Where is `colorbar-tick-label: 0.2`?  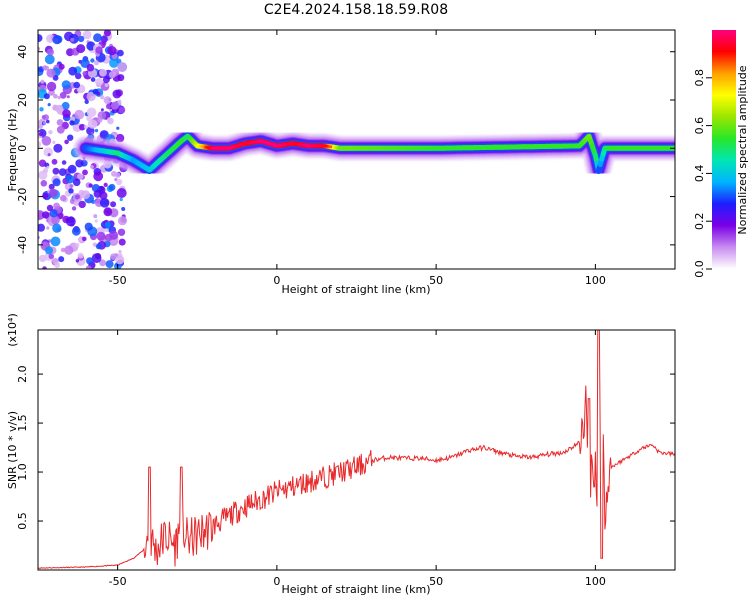 colorbar-tick-label: 0.2 is located at coordinates (699, 221).